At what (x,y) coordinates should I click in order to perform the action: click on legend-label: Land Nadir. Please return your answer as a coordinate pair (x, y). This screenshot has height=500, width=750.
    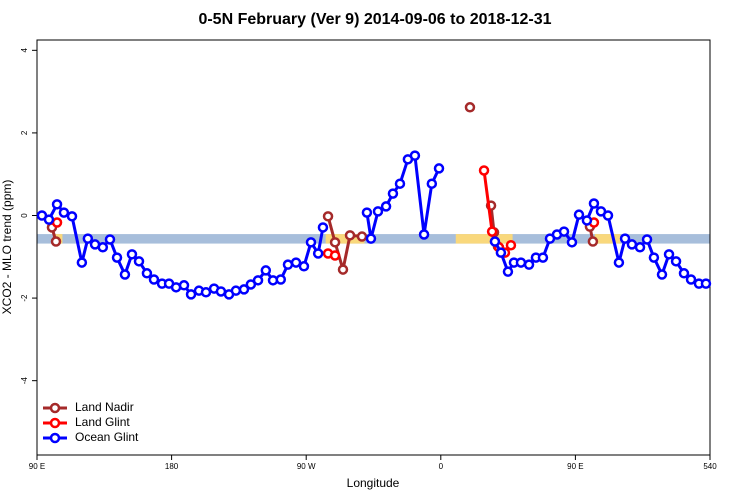
    Looking at the image, I should click on (104, 407).